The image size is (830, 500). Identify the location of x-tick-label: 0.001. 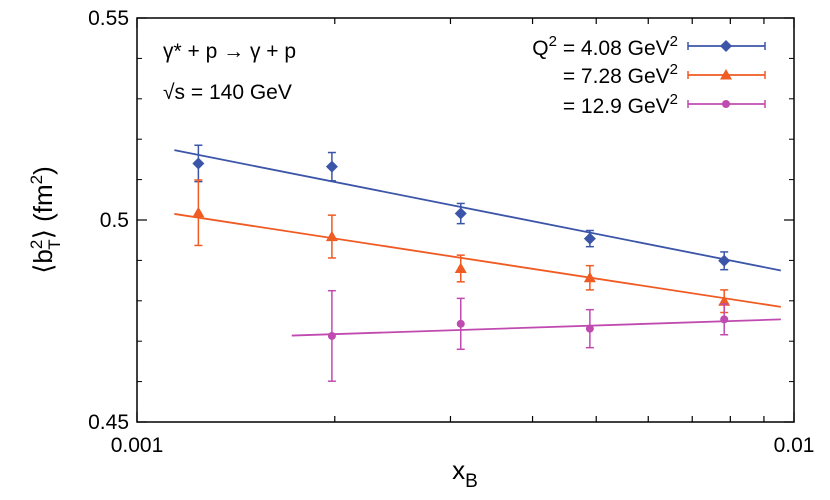
(137, 445).